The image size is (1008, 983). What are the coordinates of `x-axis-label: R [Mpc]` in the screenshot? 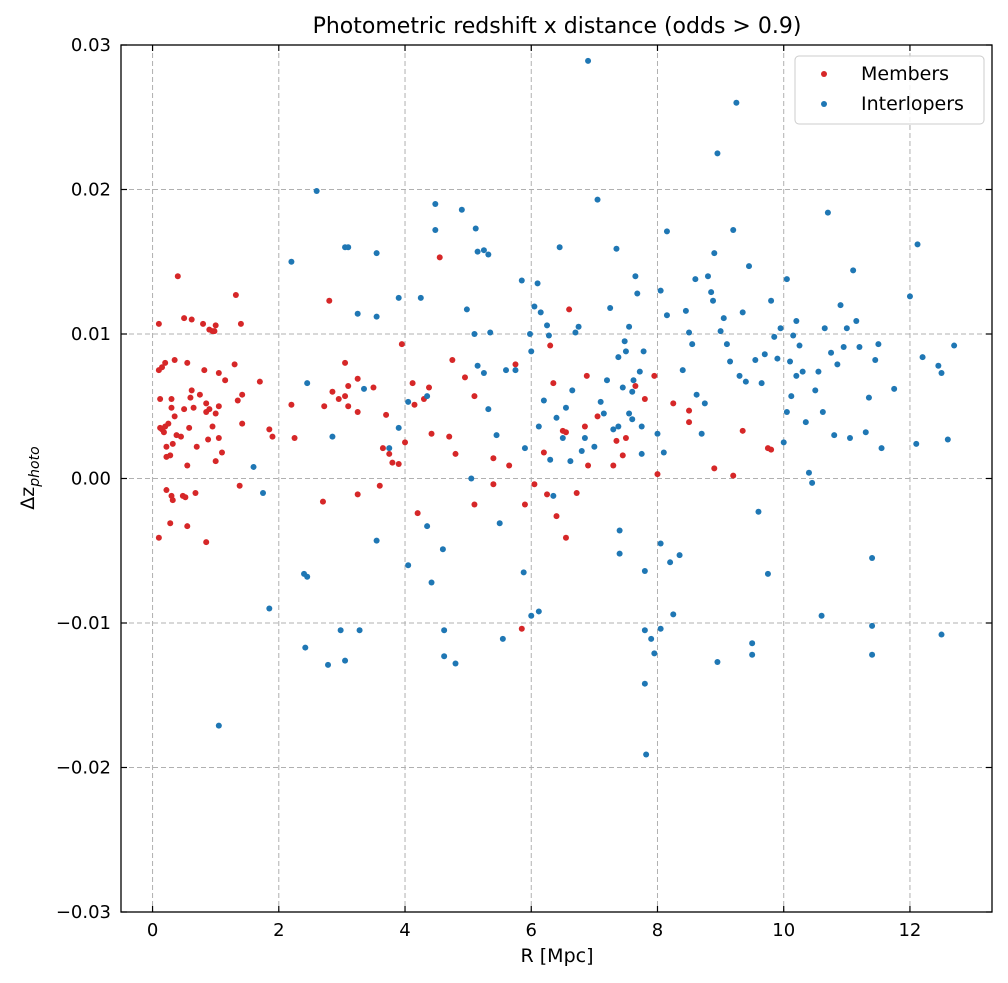 It's located at (557, 956).